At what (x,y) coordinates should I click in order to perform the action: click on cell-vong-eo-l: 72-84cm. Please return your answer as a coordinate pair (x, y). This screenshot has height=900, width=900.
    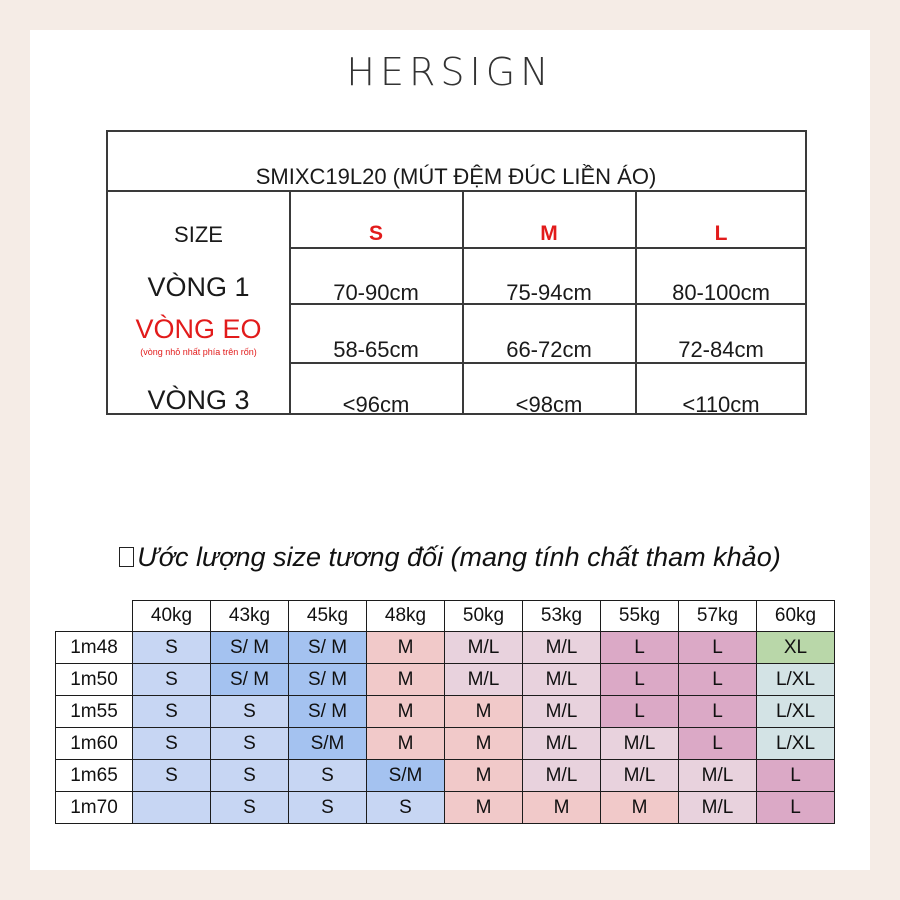
    Looking at the image, I should click on (721, 349).